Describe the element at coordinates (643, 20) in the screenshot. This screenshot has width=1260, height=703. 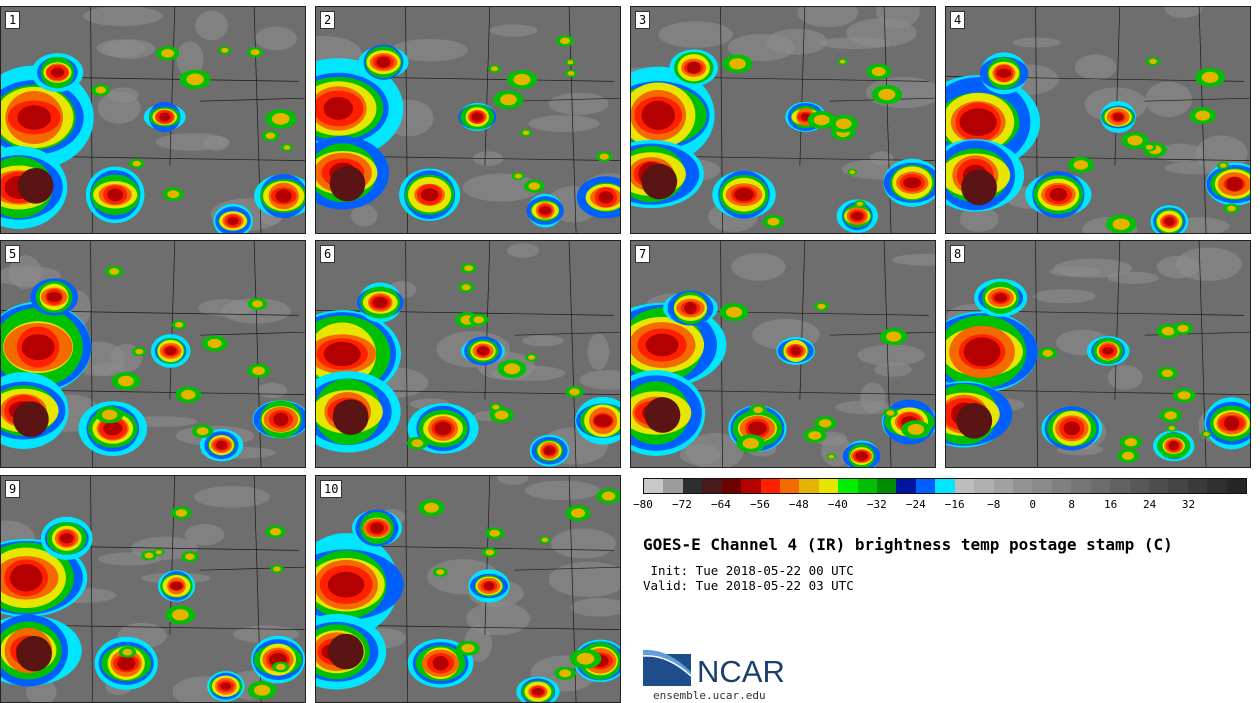
I see `panel-label: 3` at that location.